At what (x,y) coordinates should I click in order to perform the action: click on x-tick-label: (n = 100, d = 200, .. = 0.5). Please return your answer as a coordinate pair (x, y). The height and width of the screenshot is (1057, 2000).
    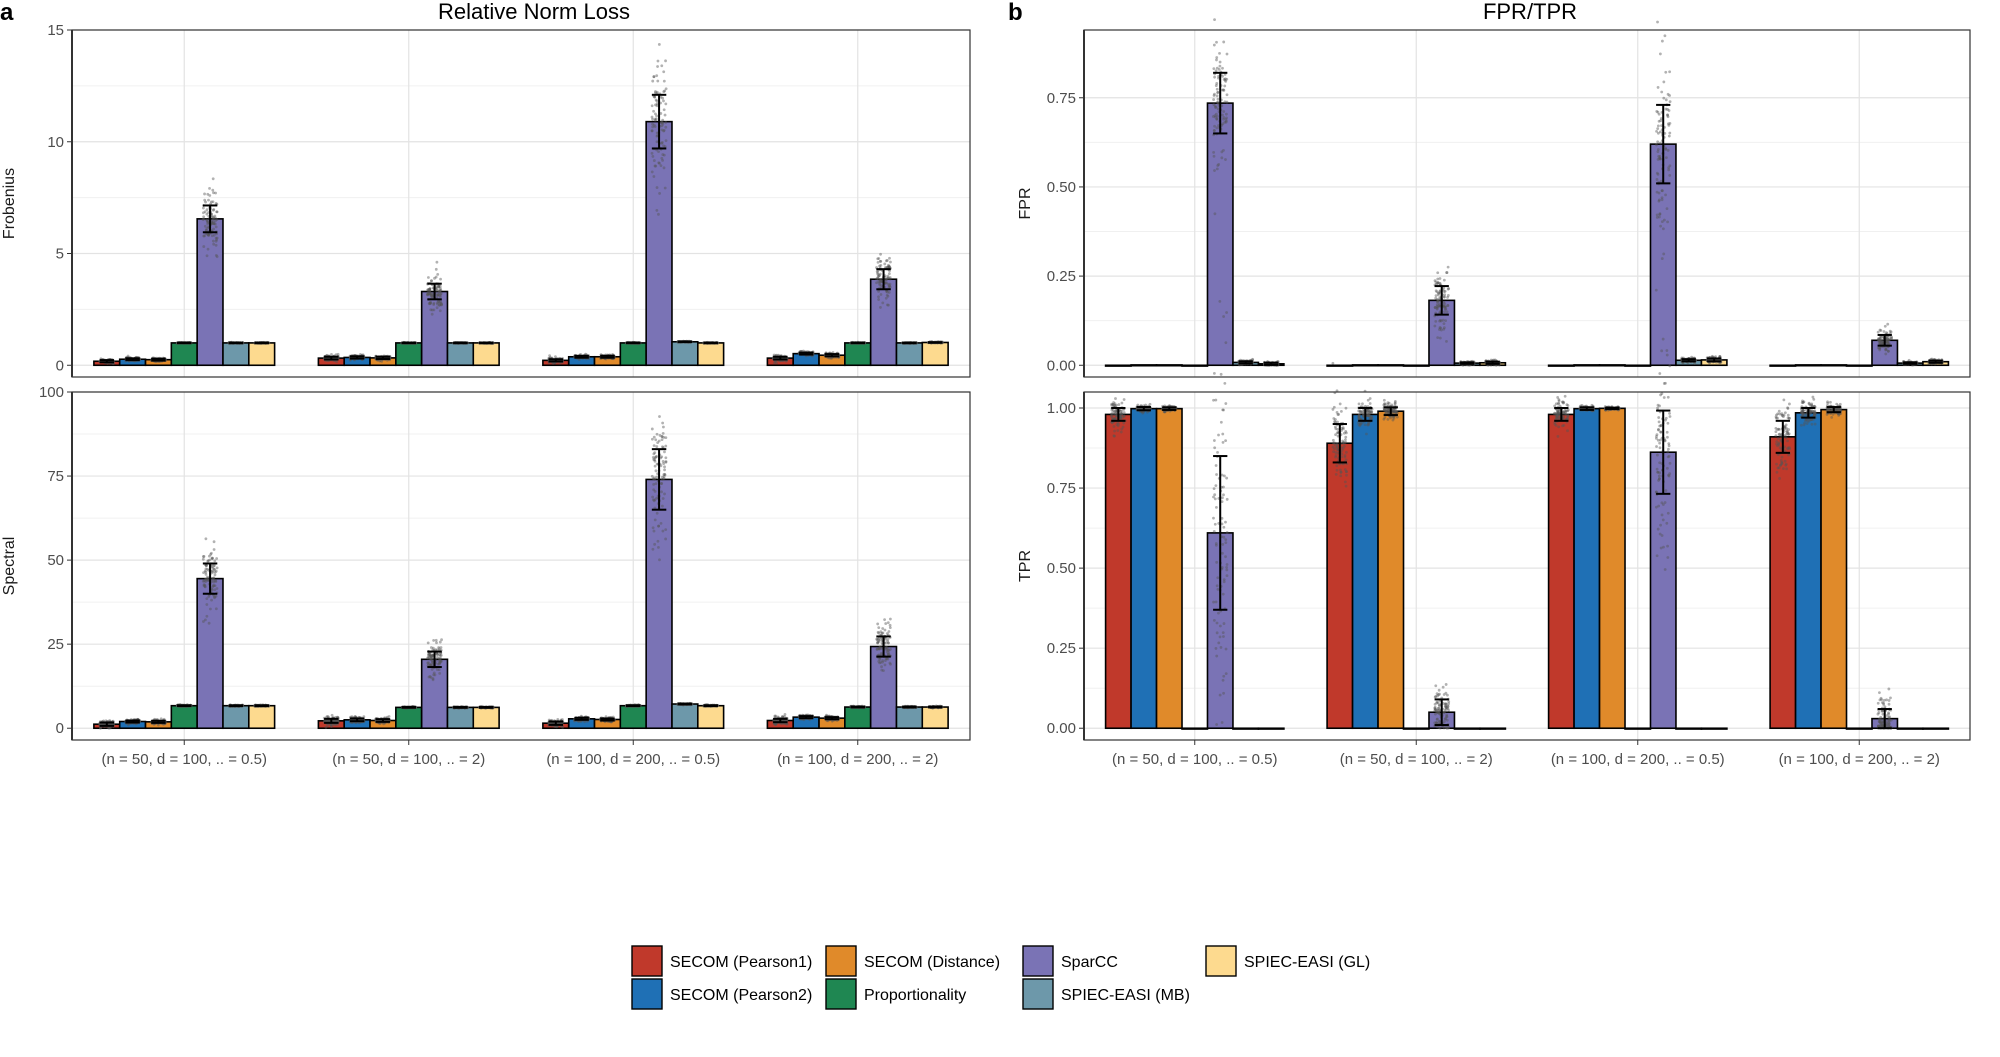
    Looking at the image, I should click on (633, 759).